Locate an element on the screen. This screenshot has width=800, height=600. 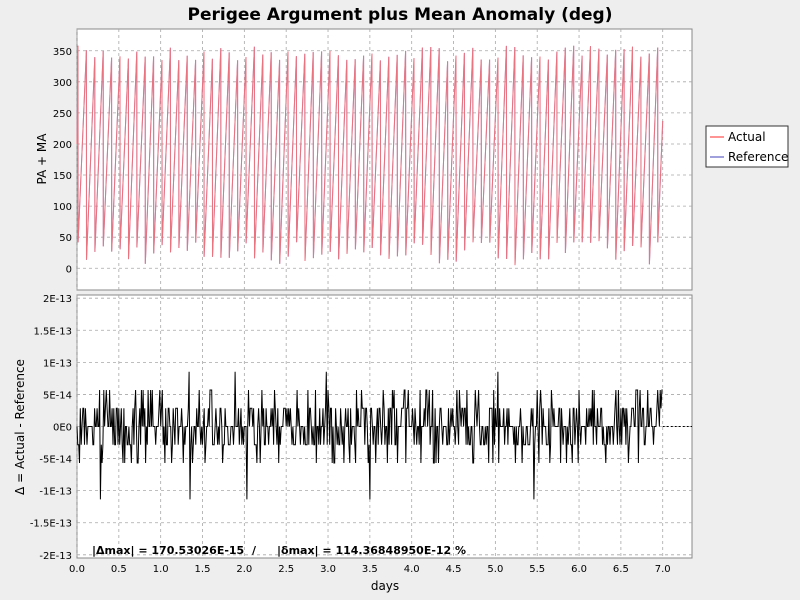
x-tick-label: 1.0 is located at coordinates (161, 569).